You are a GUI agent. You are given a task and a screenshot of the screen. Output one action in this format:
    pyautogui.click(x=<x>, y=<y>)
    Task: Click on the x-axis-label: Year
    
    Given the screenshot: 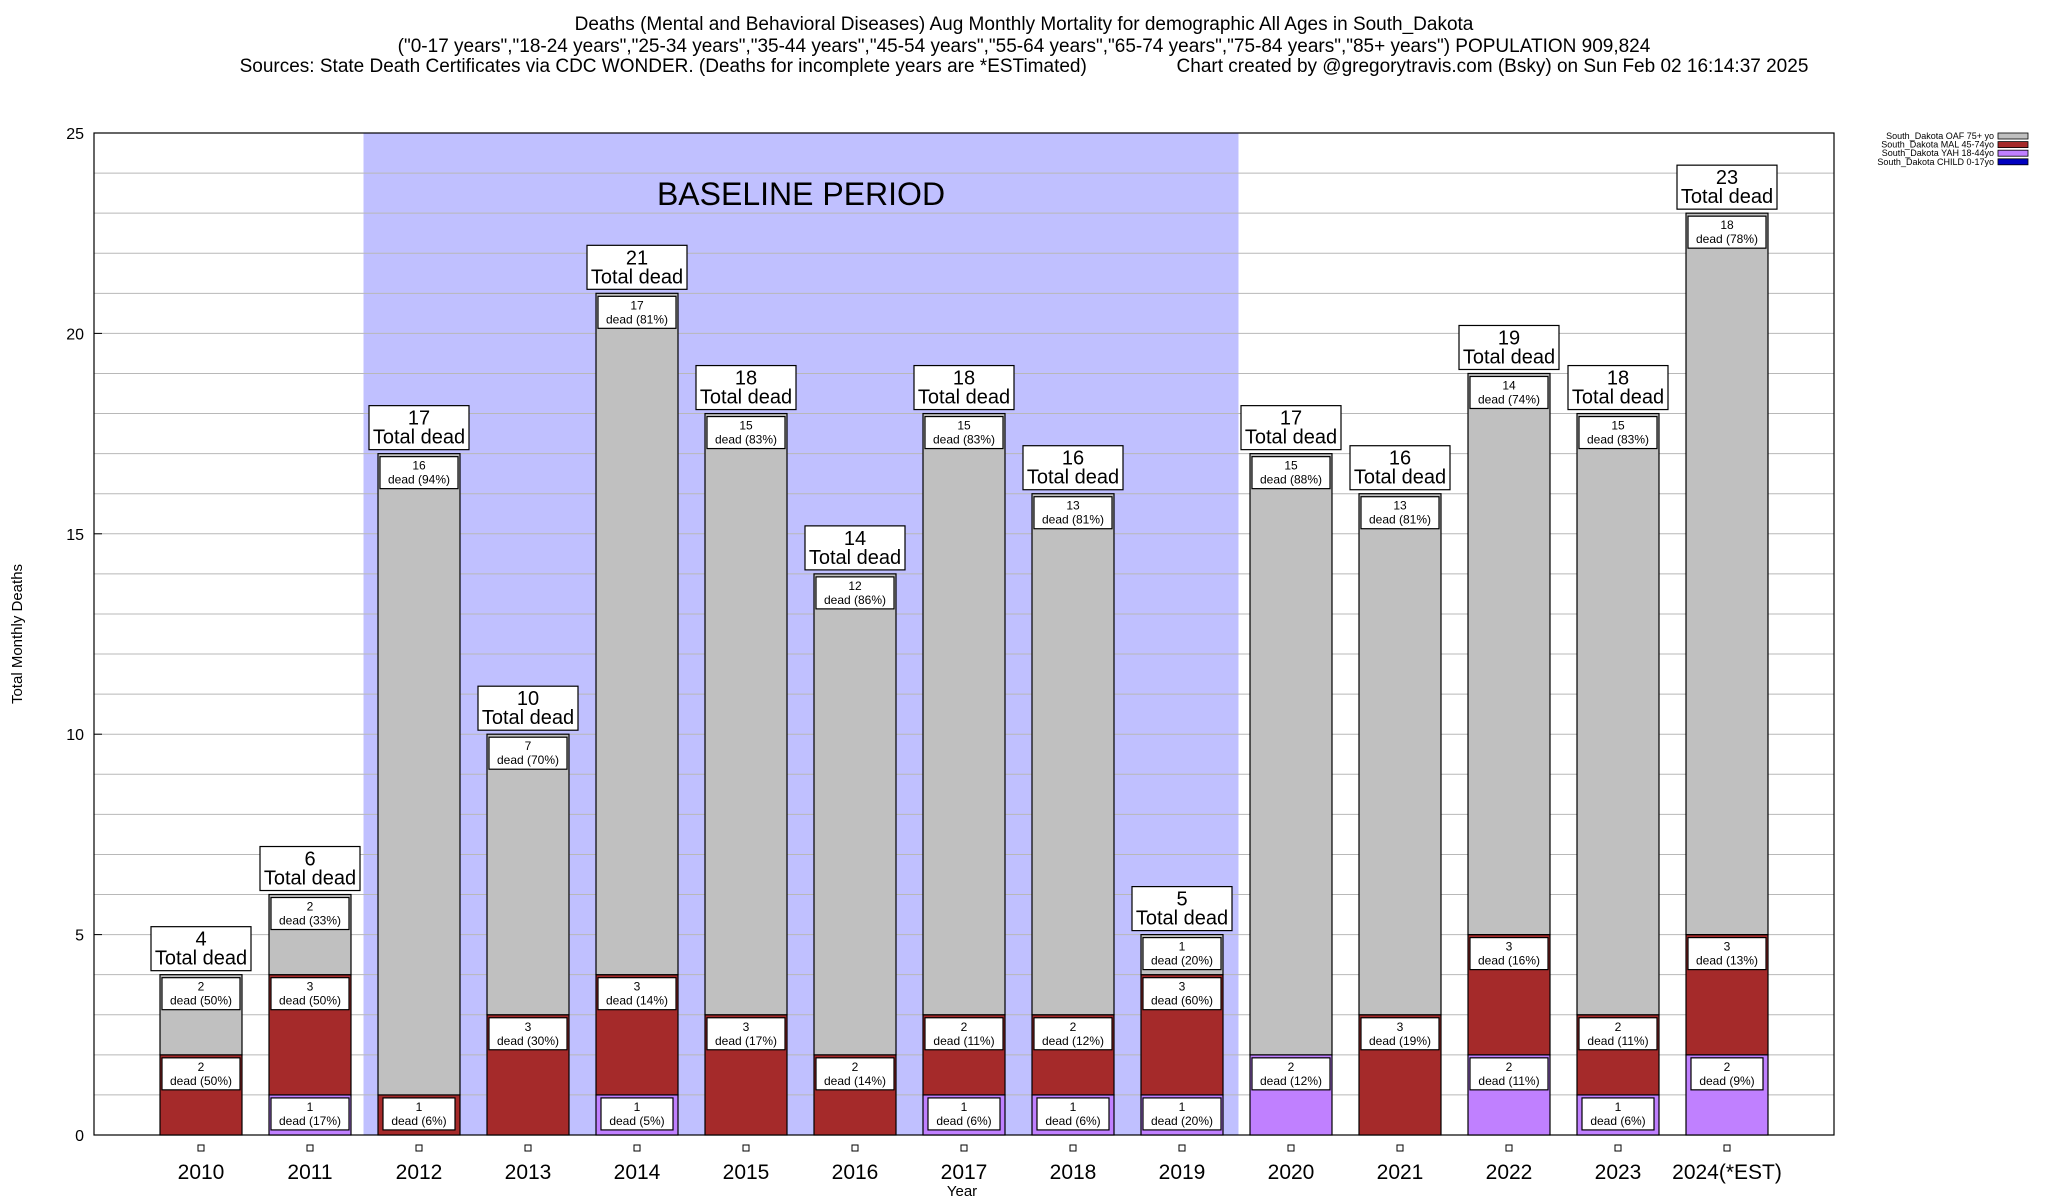 What is the action you would take?
    pyautogui.click(x=962, y=1191)
    